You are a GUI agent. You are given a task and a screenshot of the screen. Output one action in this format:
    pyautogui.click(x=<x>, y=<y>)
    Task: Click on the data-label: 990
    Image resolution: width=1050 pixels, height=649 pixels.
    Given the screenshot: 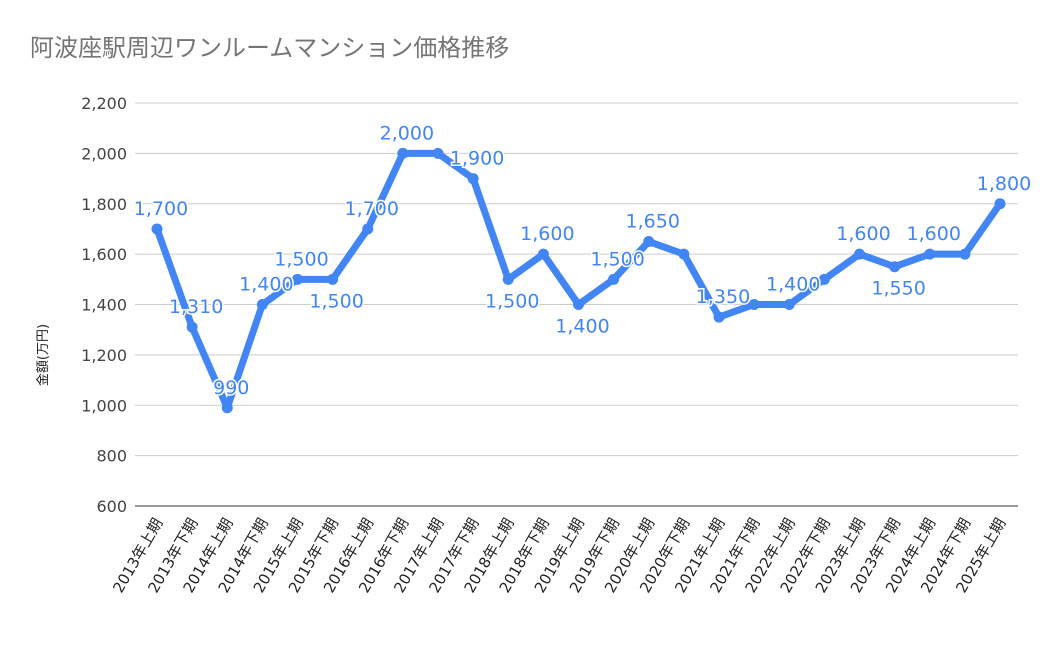 What is the action you would take?
    pyautogui.click(x=231, y=388)
    